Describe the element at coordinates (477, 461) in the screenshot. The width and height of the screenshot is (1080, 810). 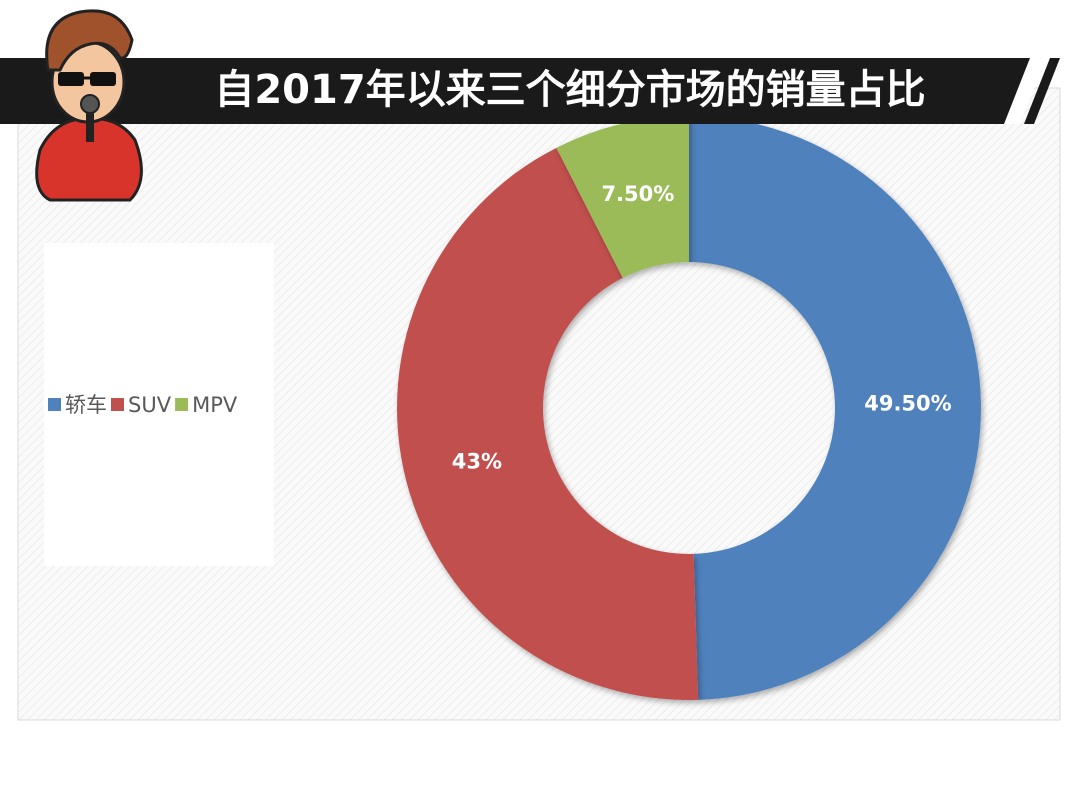
I see `data-label: 43%` at that location.